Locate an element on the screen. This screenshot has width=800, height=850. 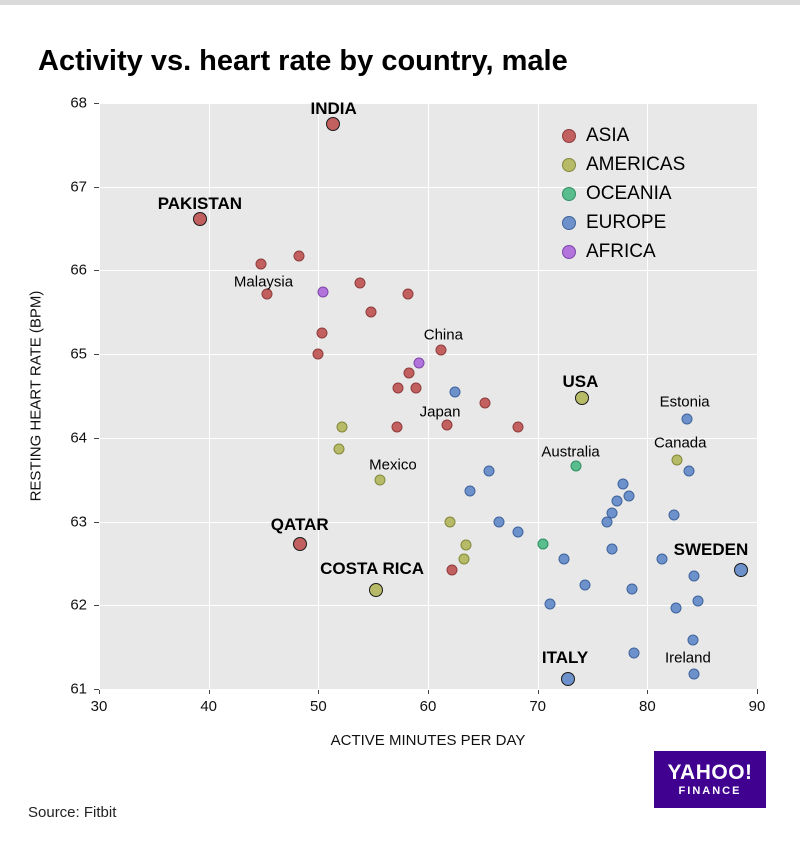
top-border is located at coordinates (400, 2).